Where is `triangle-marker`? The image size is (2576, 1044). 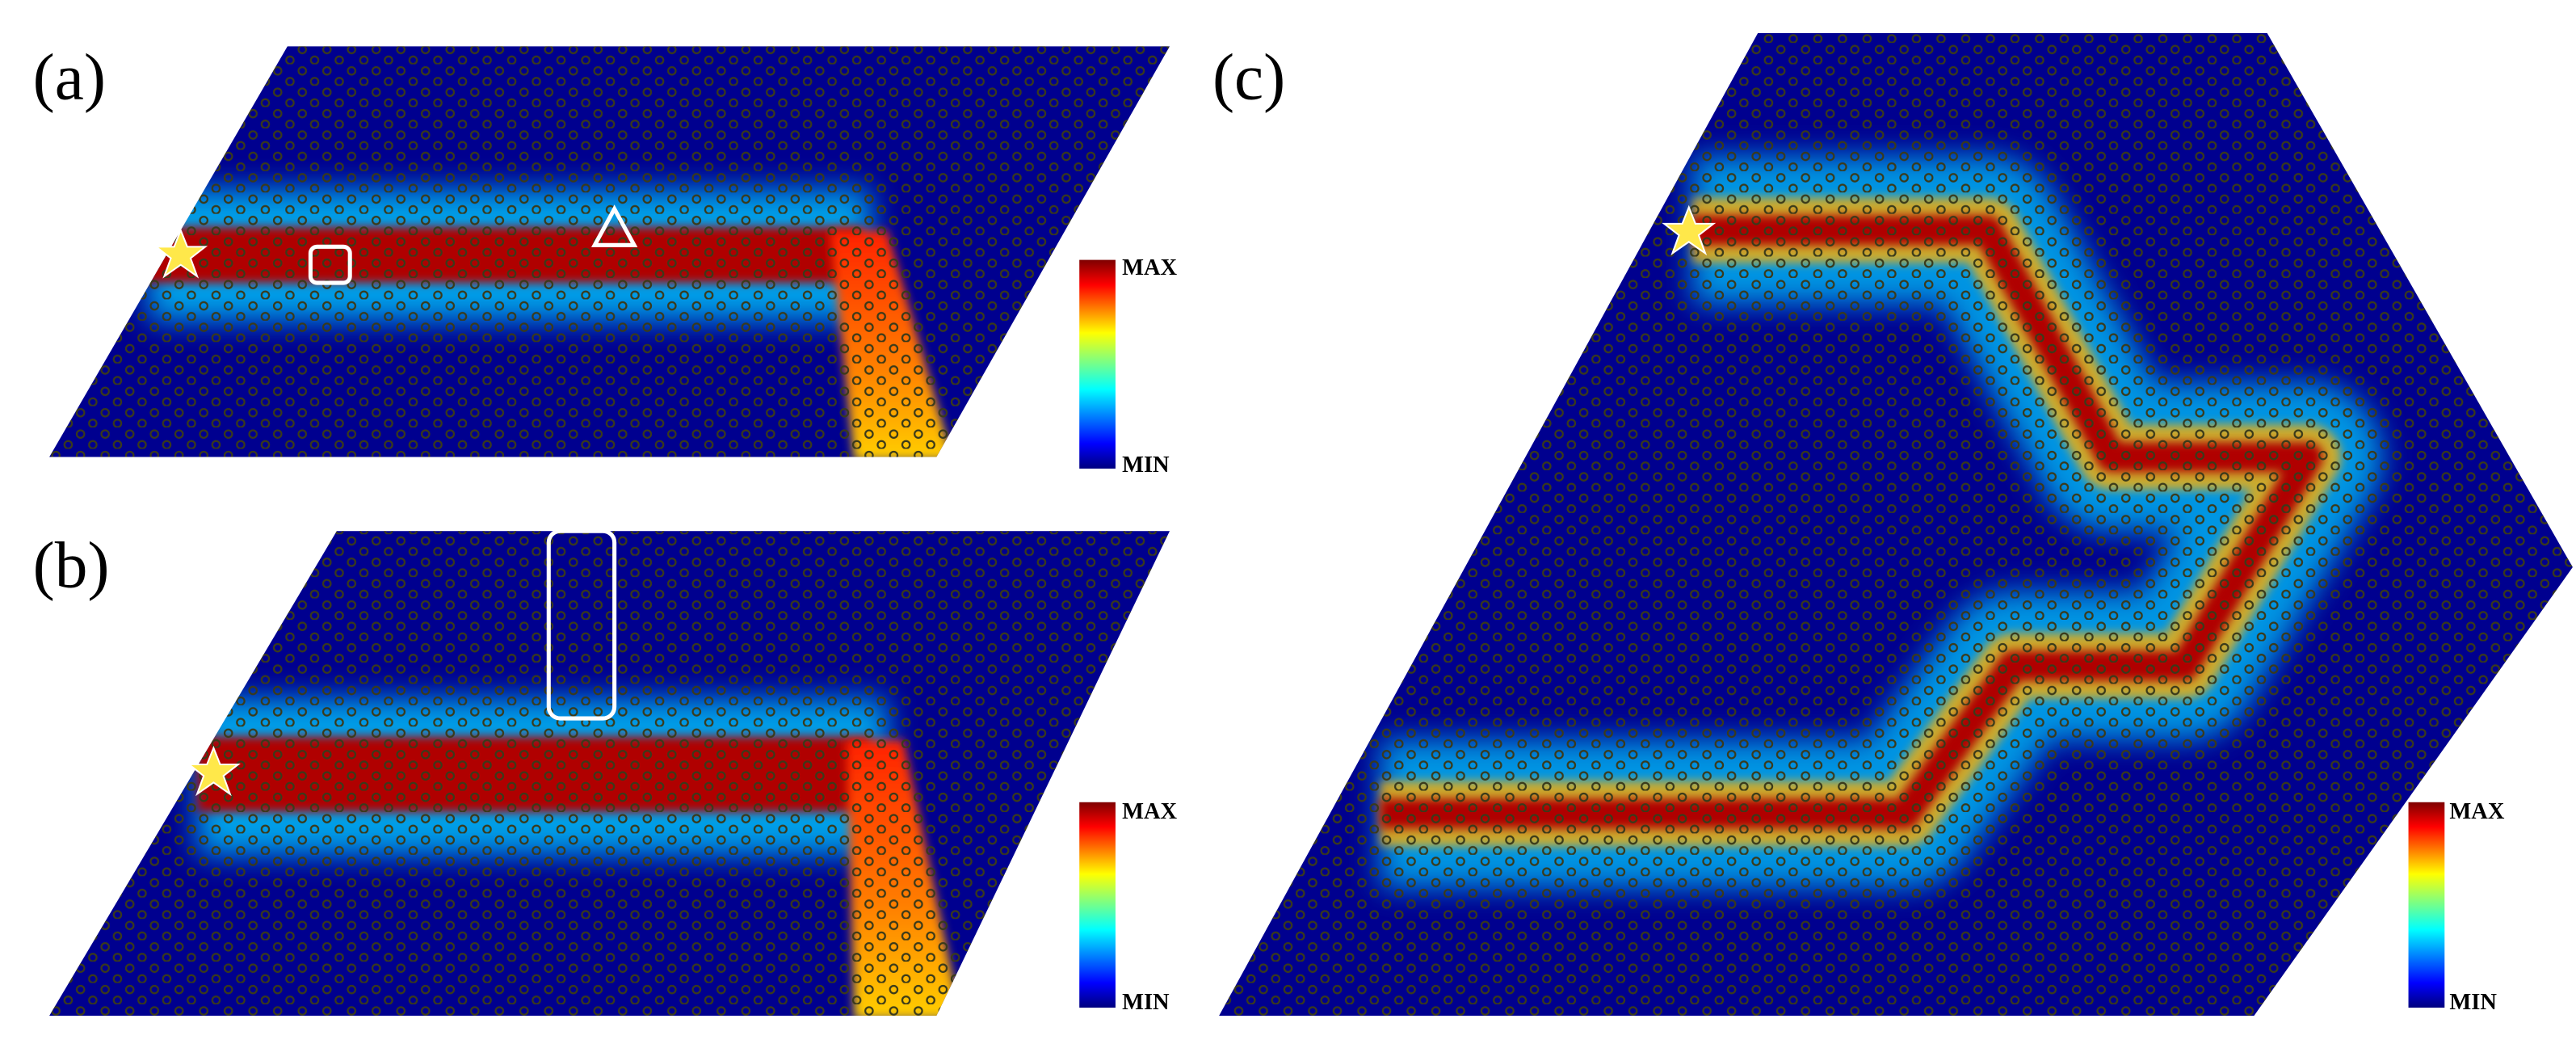
triangle-marker is located at coordinates (614, 226).